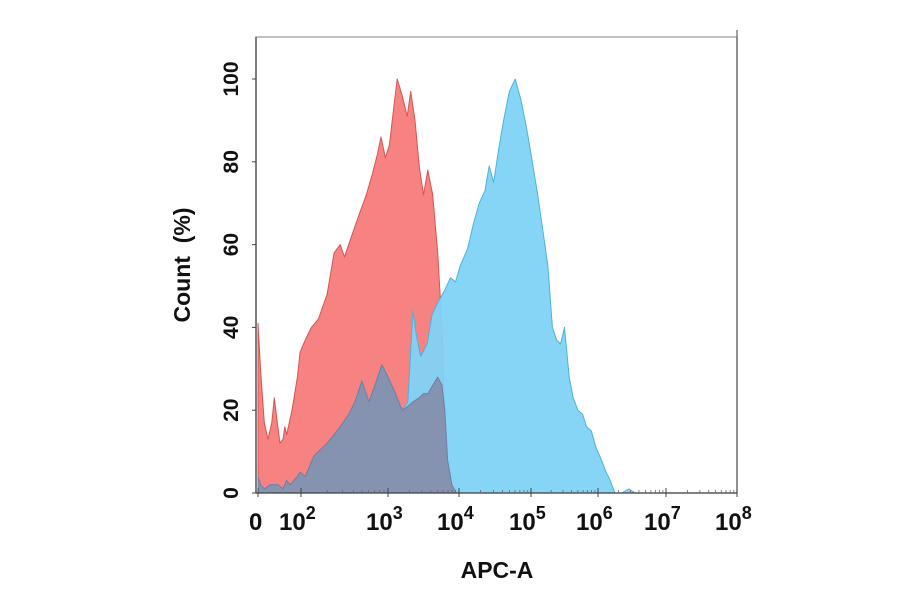  What do you see at coordinates (384, 519) in the screenshot?
I see `x-tick-label: 10³` at bounding box center [384, 519].